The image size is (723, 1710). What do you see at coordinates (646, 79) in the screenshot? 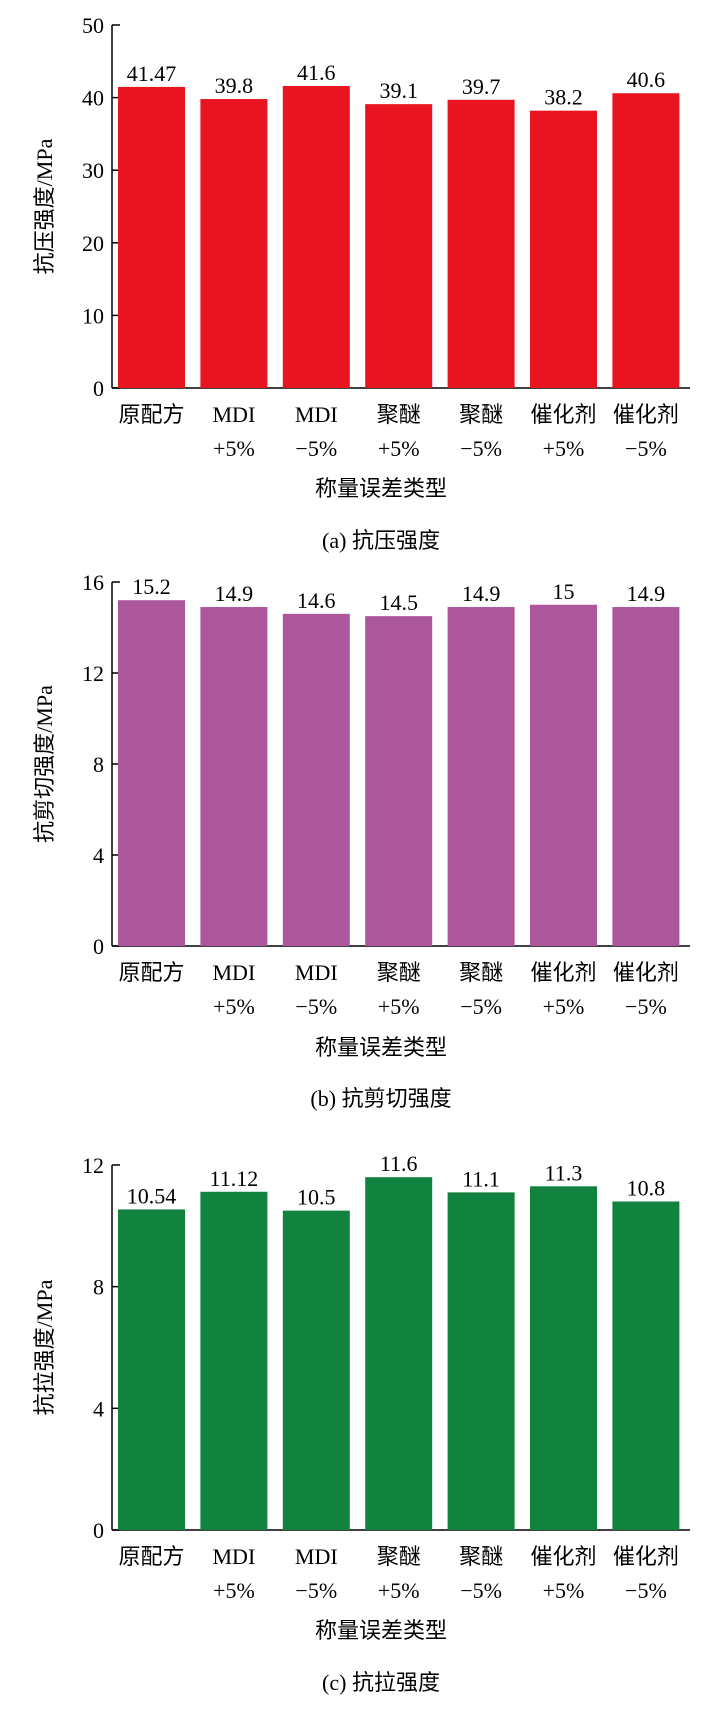
I see `data-label: 40.6` at bounding box center [646, 79].